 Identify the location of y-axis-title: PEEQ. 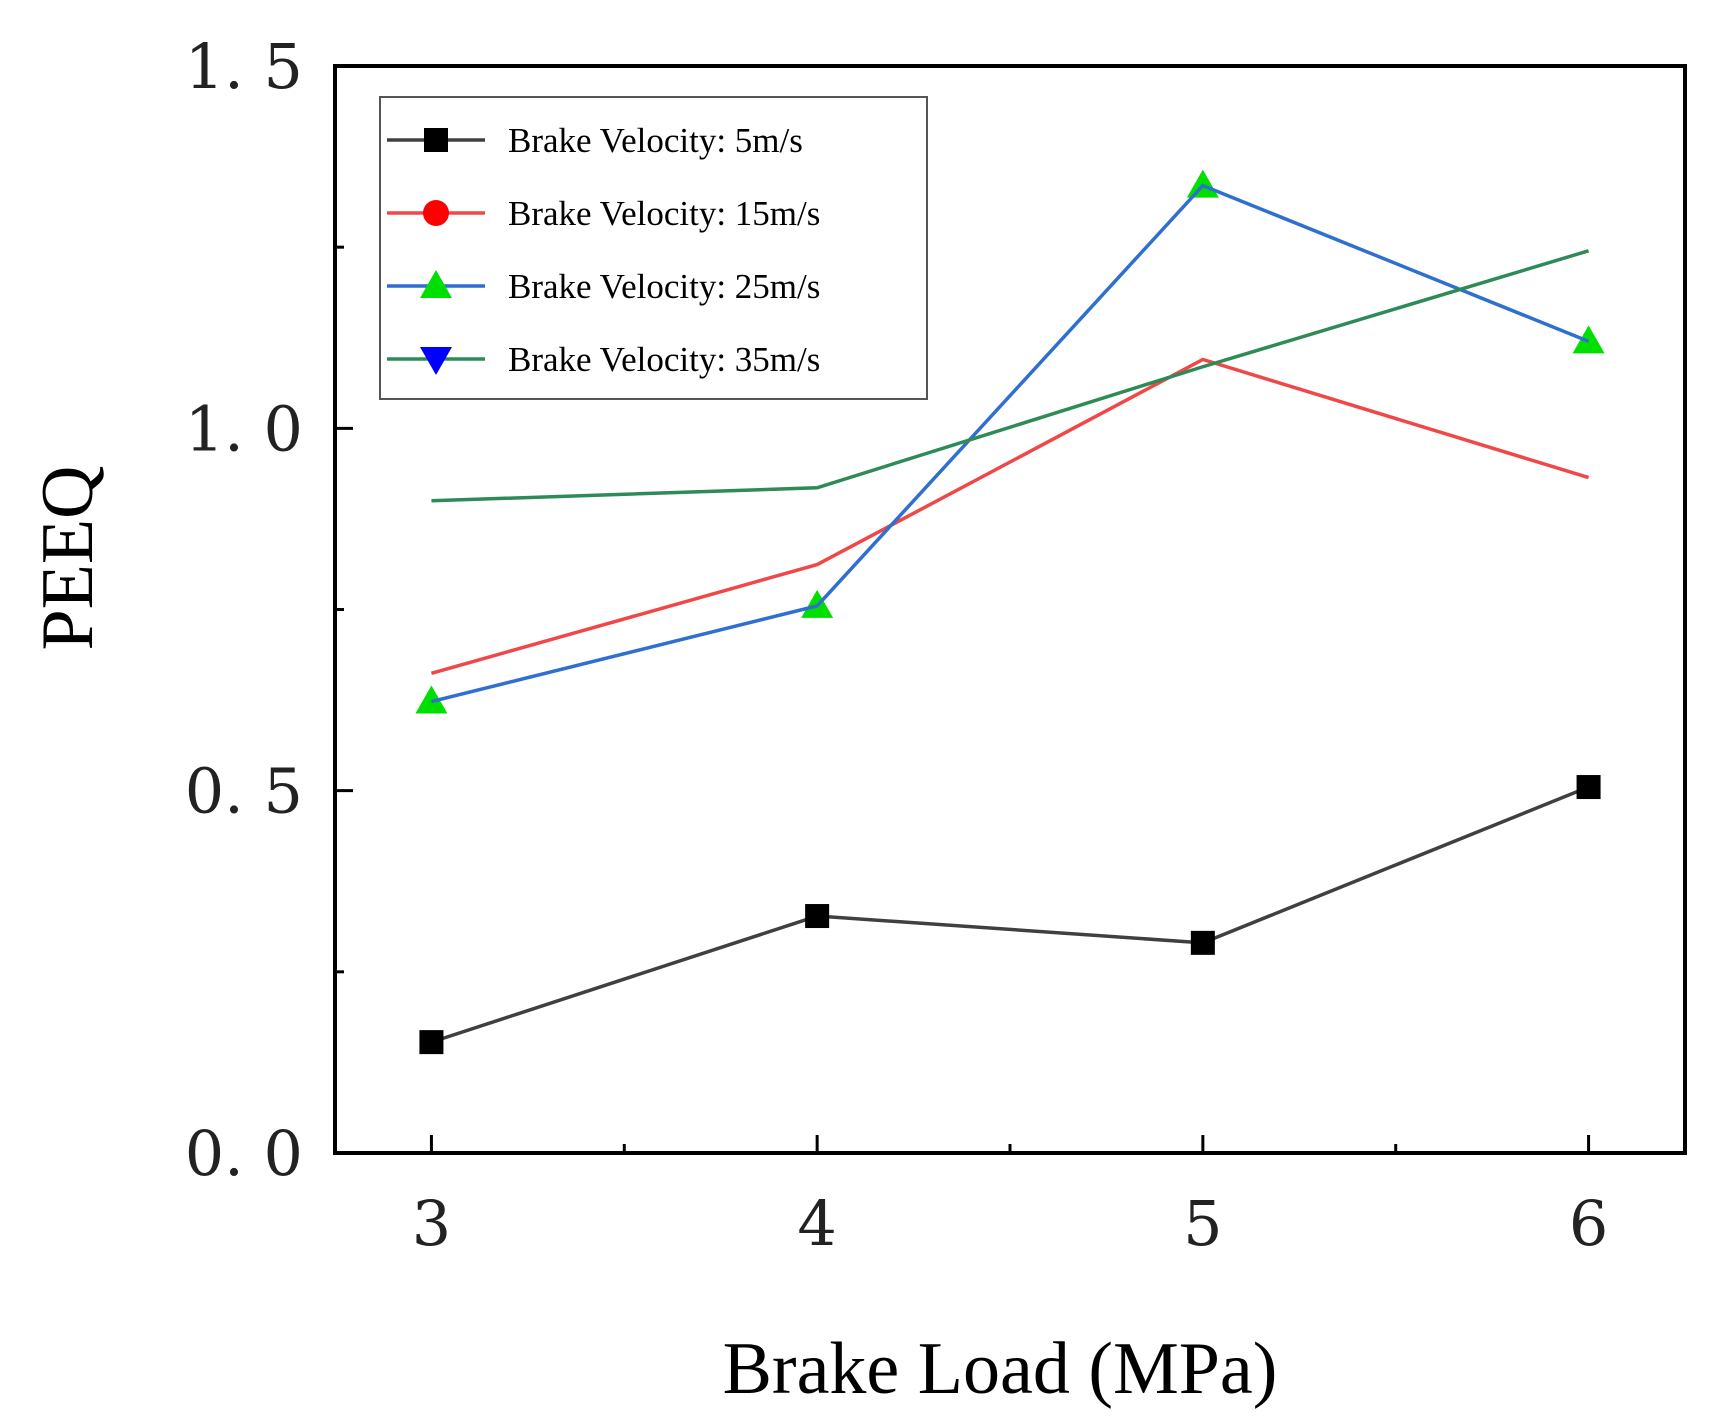
(68, 558).